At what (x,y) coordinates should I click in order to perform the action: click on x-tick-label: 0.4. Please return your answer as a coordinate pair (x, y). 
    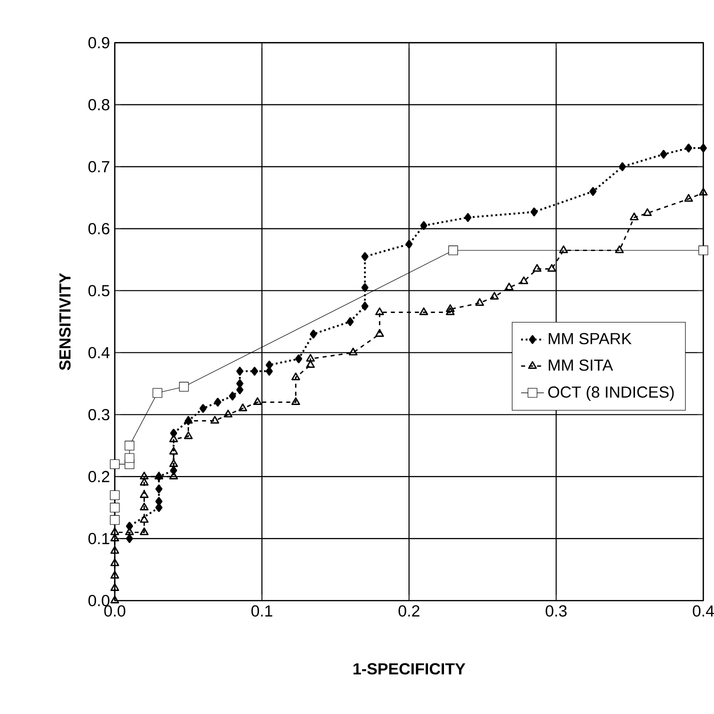
    Looking at the image, I should click on (703, 611).